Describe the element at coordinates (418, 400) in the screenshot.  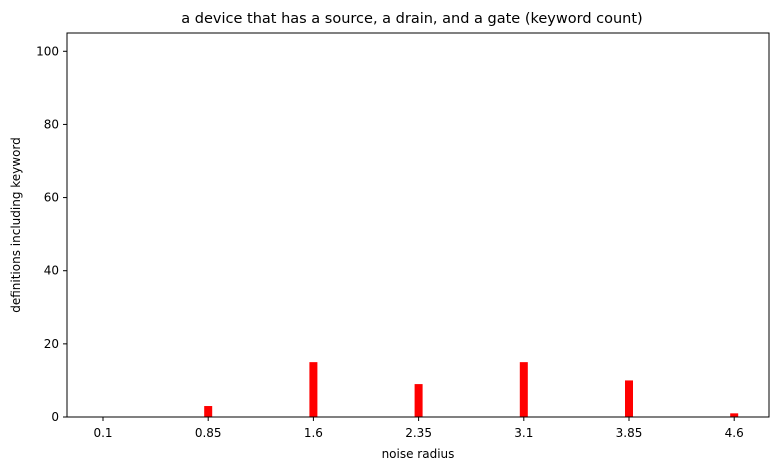
I see `bar-2.35` at that location.